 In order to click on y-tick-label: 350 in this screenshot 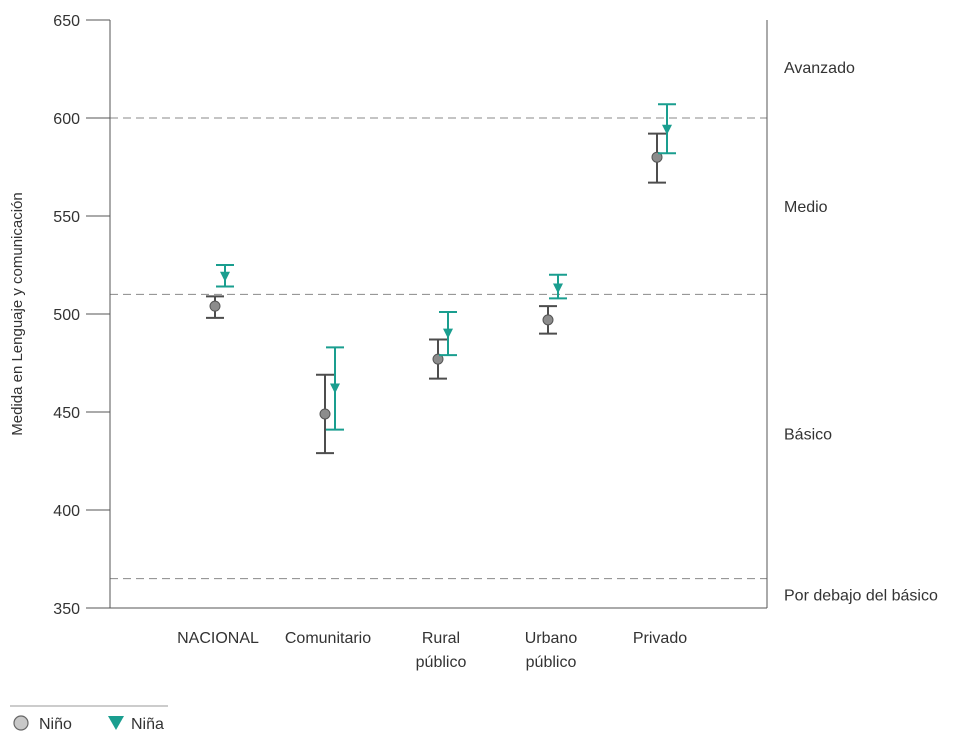, I will do `click(66, 609)`.